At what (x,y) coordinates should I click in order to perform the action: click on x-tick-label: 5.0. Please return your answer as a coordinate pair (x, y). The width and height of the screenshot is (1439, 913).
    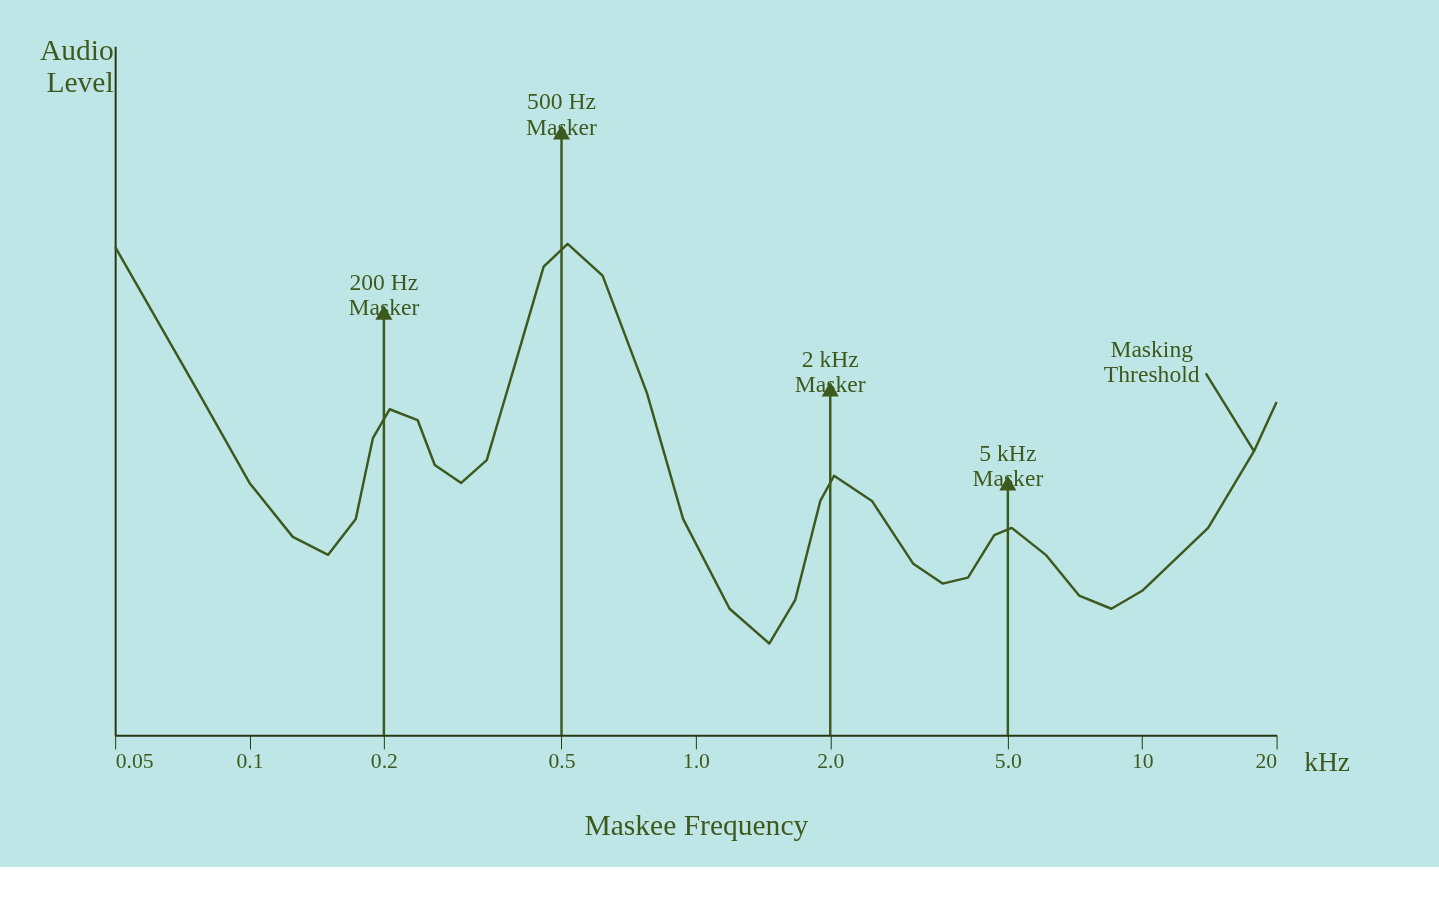
    Looking at the image, I should click on (1008, 761).